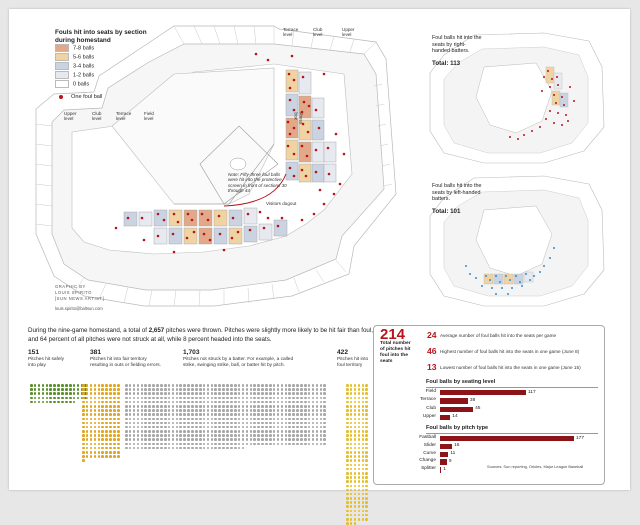 The height and width of the screenshot is (525, 640). What do you see at coordinates (96, 352) in the screenshot?
I see `category-number: 381` at bounding box center [96, 352].